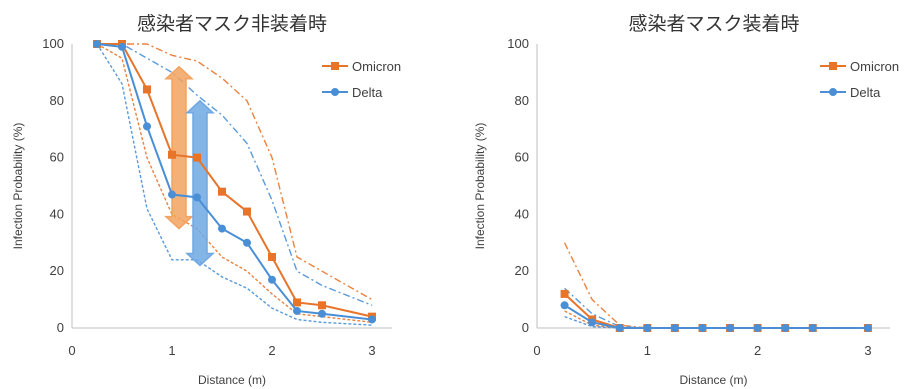 This screenshot has height=389, width=913. I want to click on chart-title: 感染者マスク装着時, so click(713, 24).